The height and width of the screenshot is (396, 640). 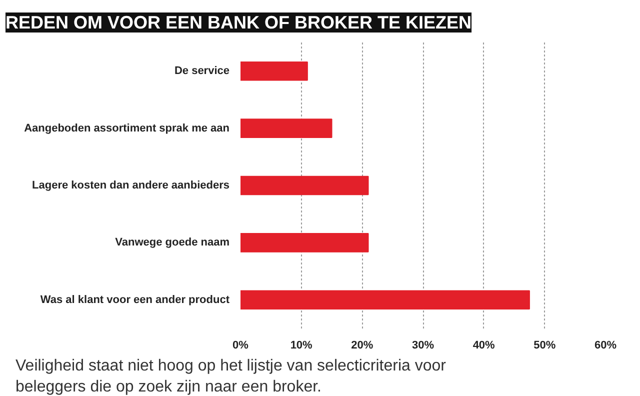 I want to click on x-tick-label: 40%, so click(x=484, y=346).